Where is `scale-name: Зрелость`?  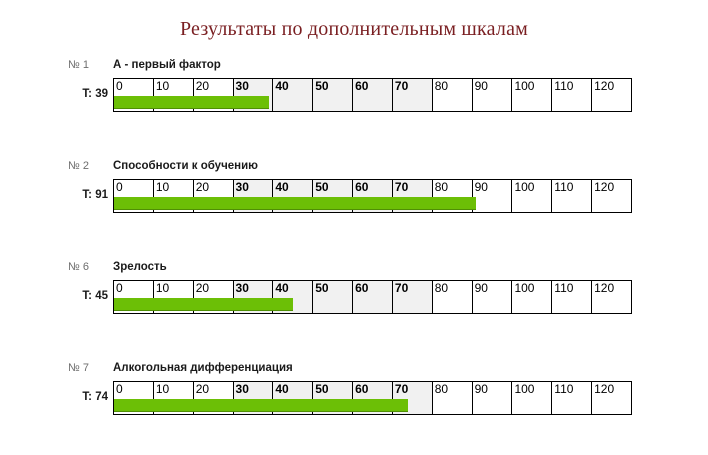 scale-name: Зрелость is located at coordinates (140, 267).